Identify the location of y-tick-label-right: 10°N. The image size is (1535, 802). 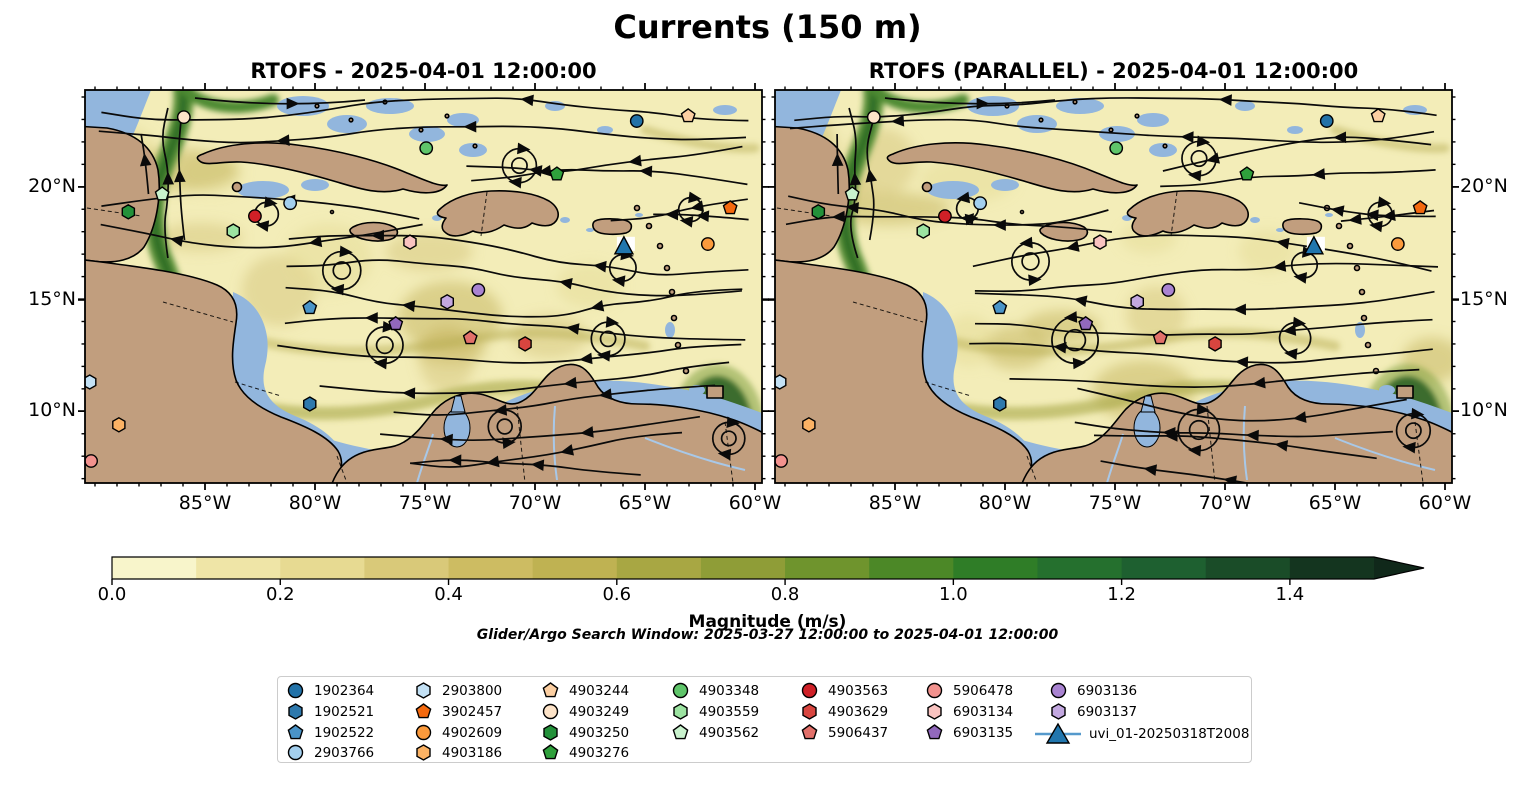
(1484, 410).